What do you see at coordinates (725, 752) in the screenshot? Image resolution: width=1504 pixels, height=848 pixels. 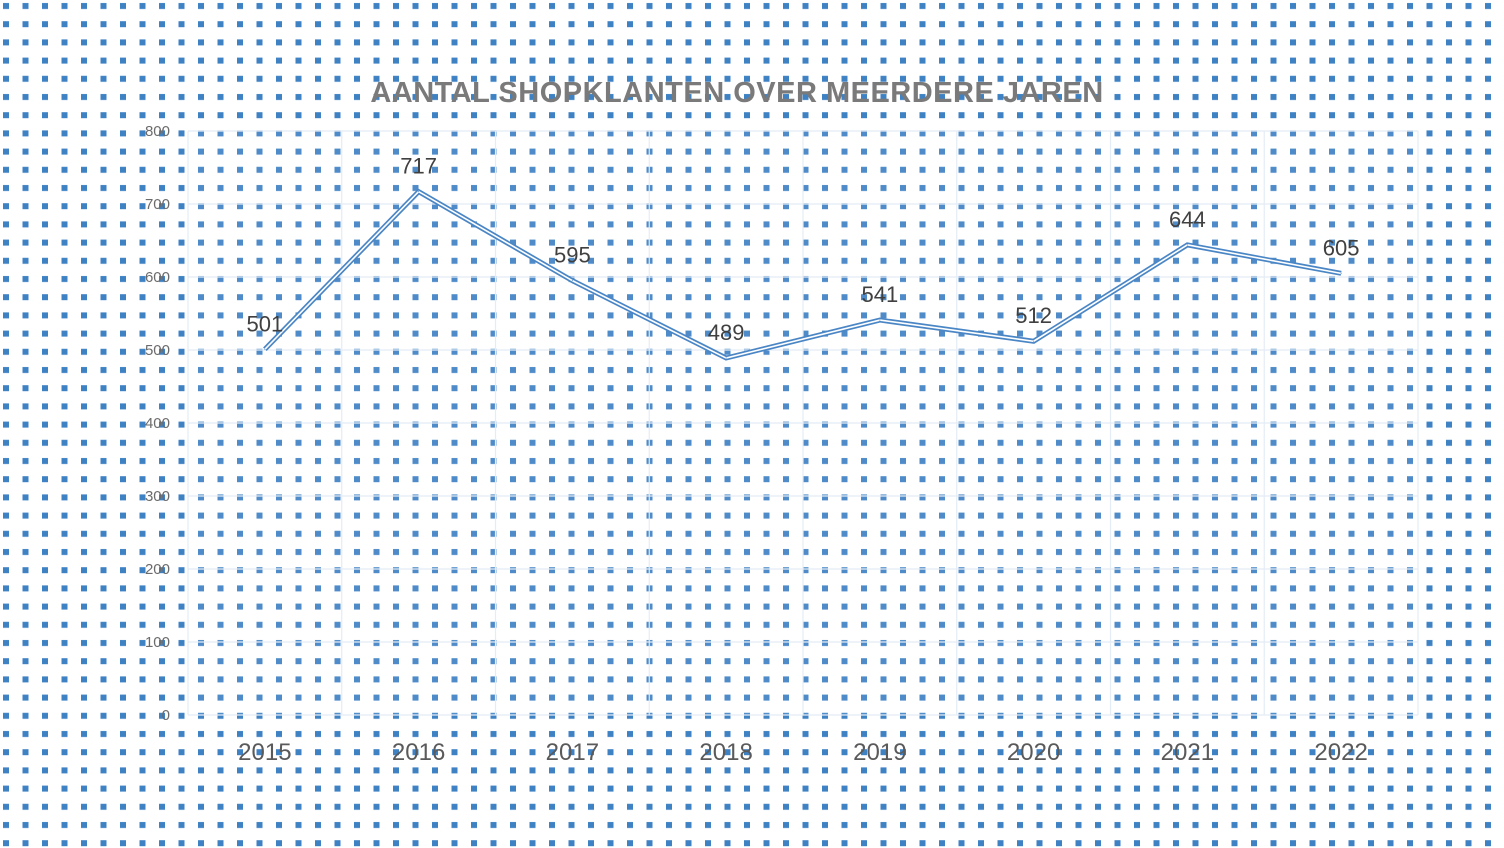 I see `x-tick-label: 2018` at bounding box center [725, 752].